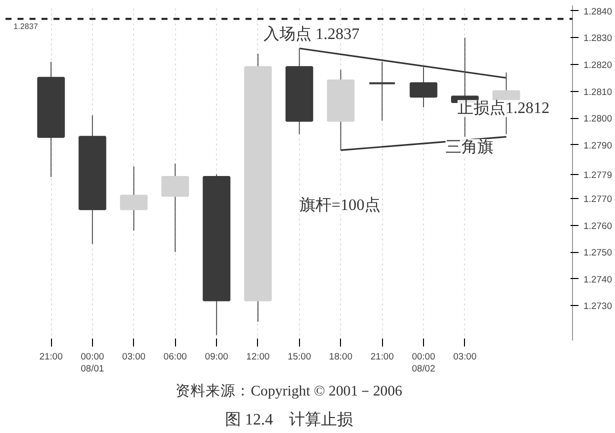  What do you see at coordinates (289, 419) in the screenshot?
I see `text: 图 12.4 计算止损` at bounding box center [289, 419].